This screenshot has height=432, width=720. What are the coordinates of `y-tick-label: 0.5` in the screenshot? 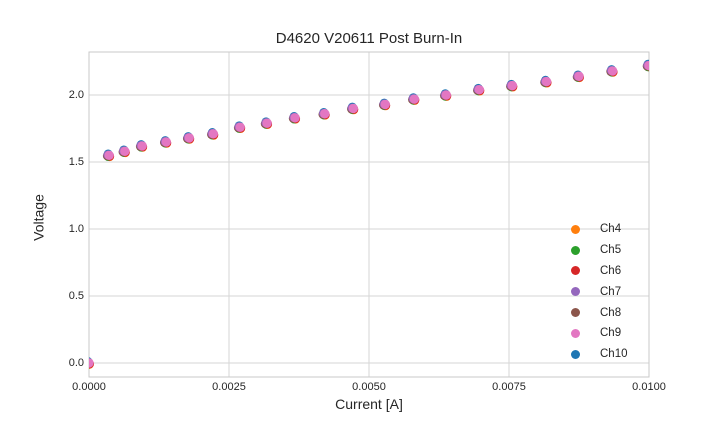 It's located at (76, 296).